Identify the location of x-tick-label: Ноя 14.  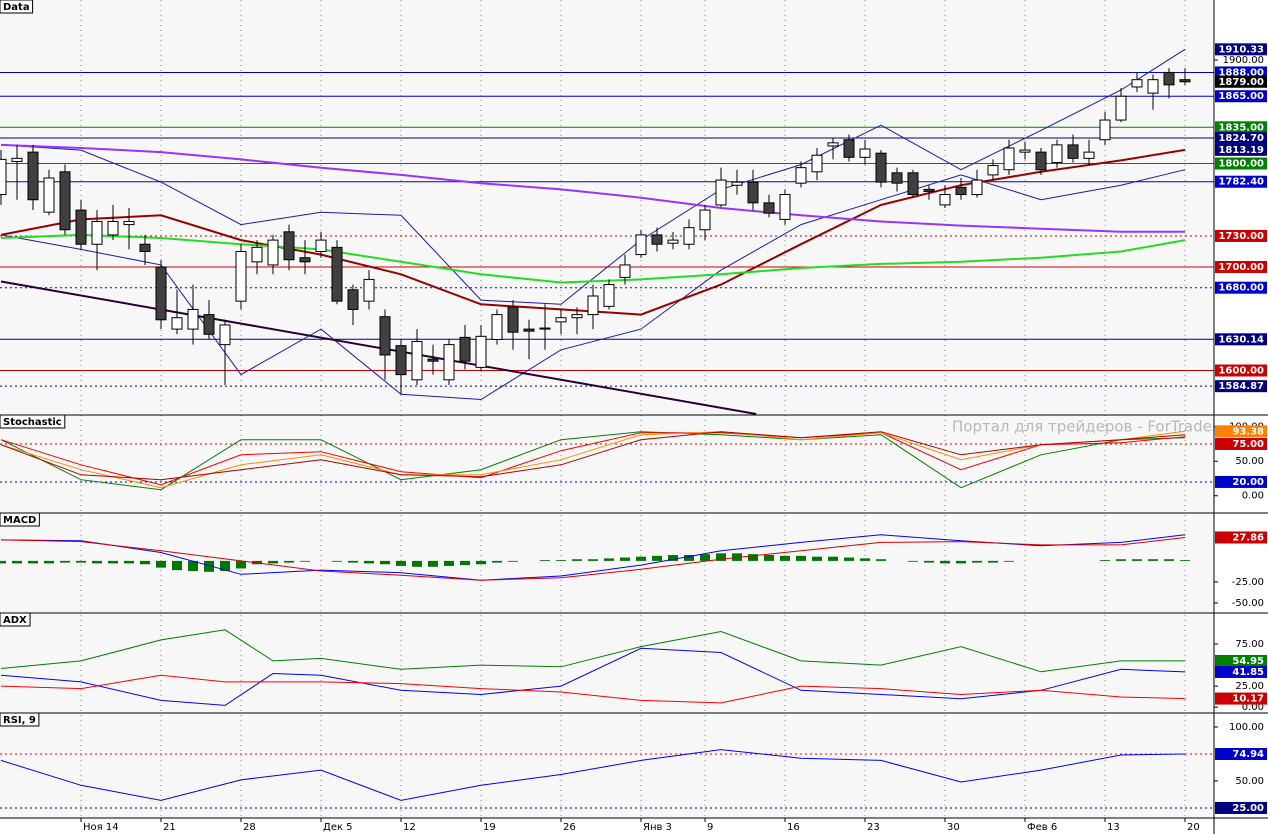
(101, 827).